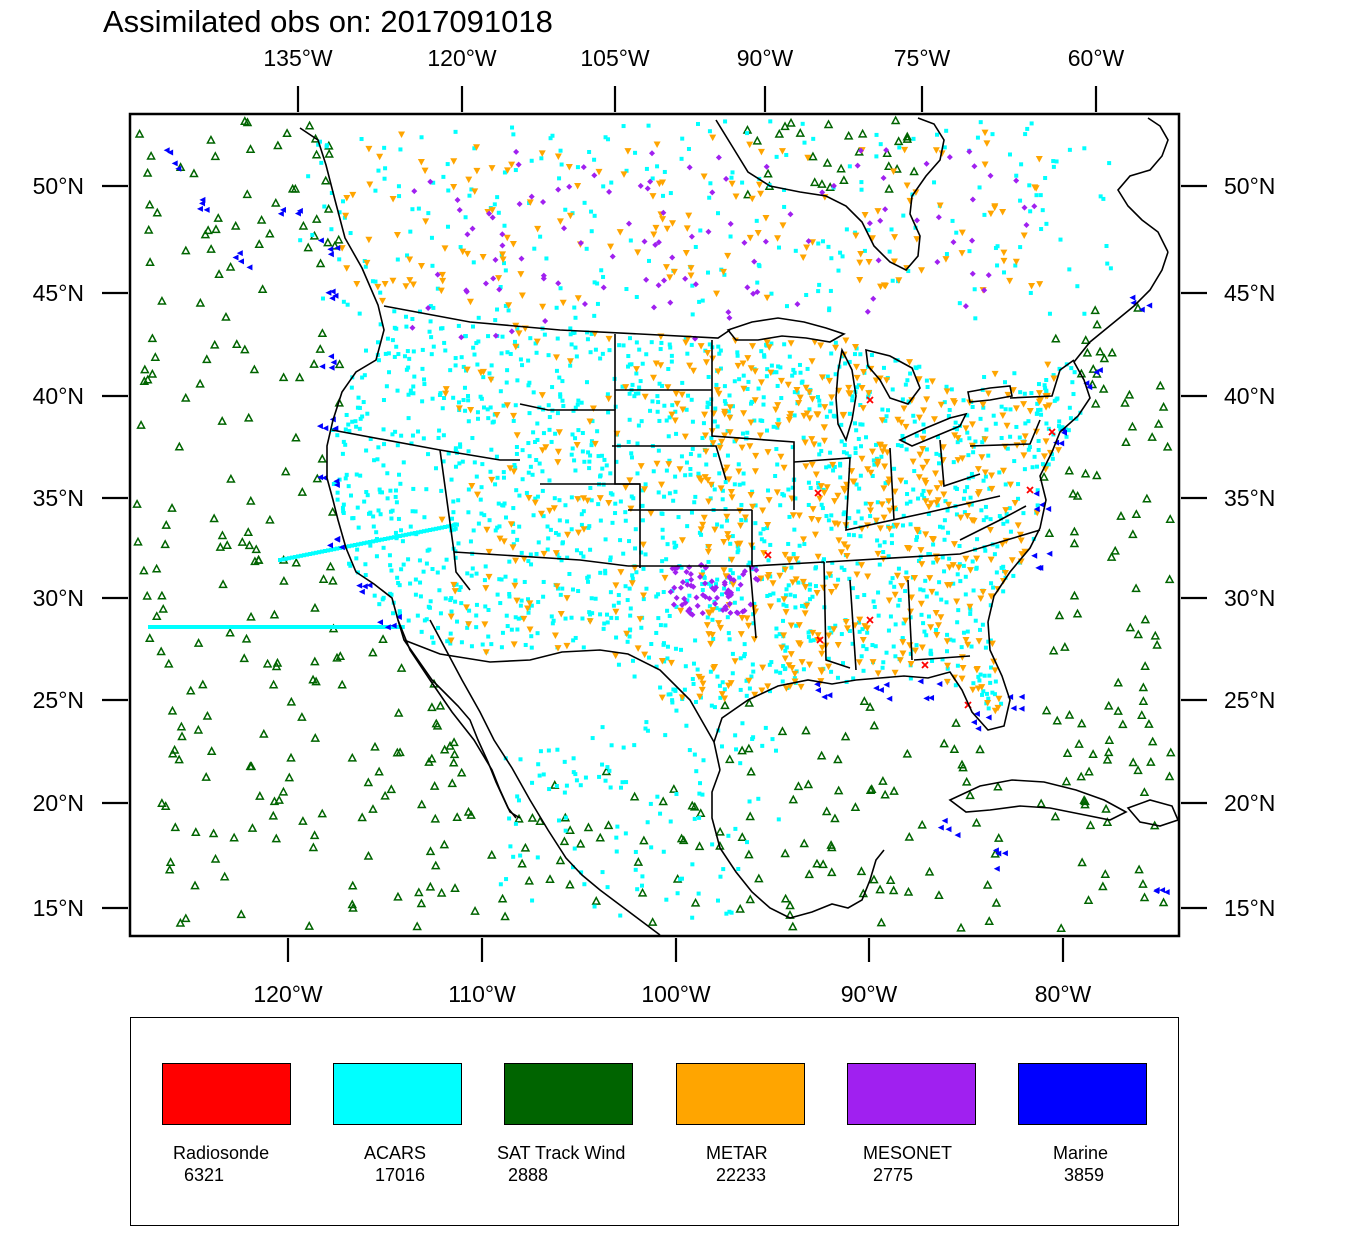 The height and width of the screenshot is (1250, 1350). What do you see at coordinates (910, 620) in the screenshot?
I see `state-border` at bounding box center [910, 620].